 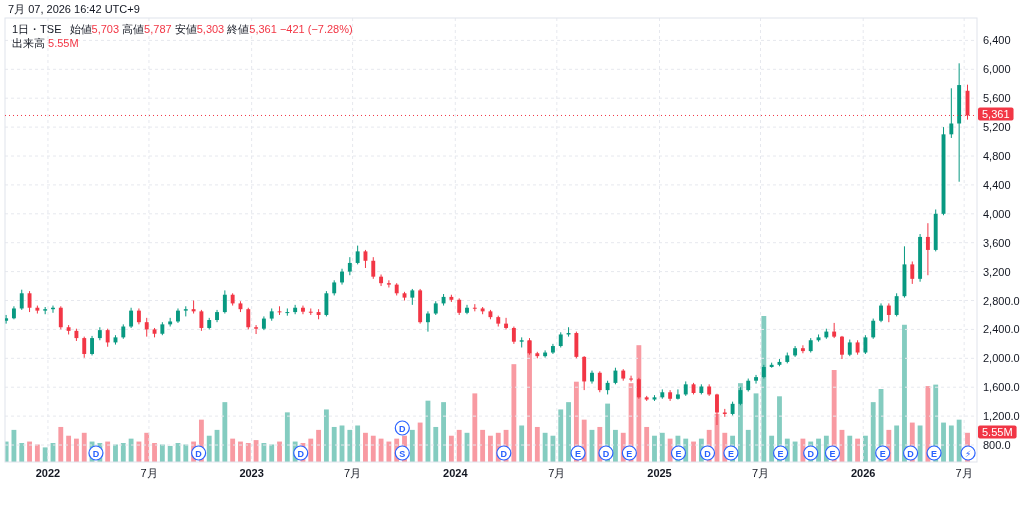 I want to click on ref-line-label: 5,361, so click(x=996, y=114).